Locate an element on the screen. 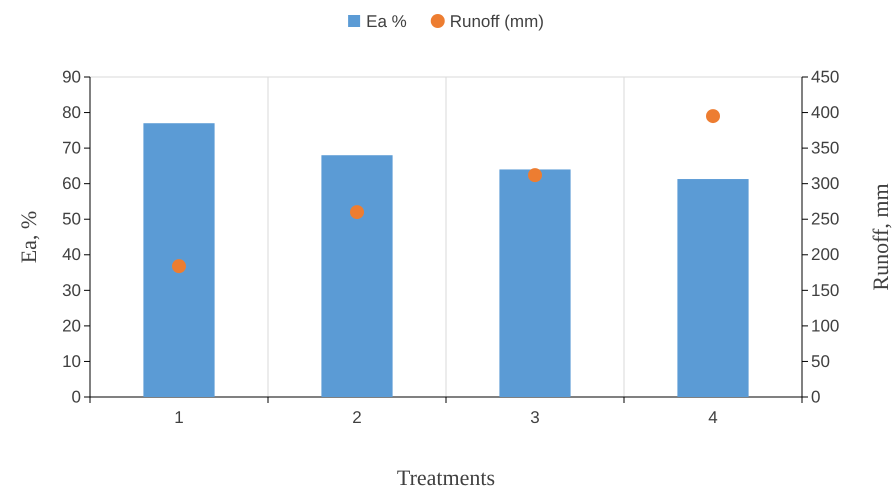  y-tick-label: 90 is located at coordinates (71, 76).